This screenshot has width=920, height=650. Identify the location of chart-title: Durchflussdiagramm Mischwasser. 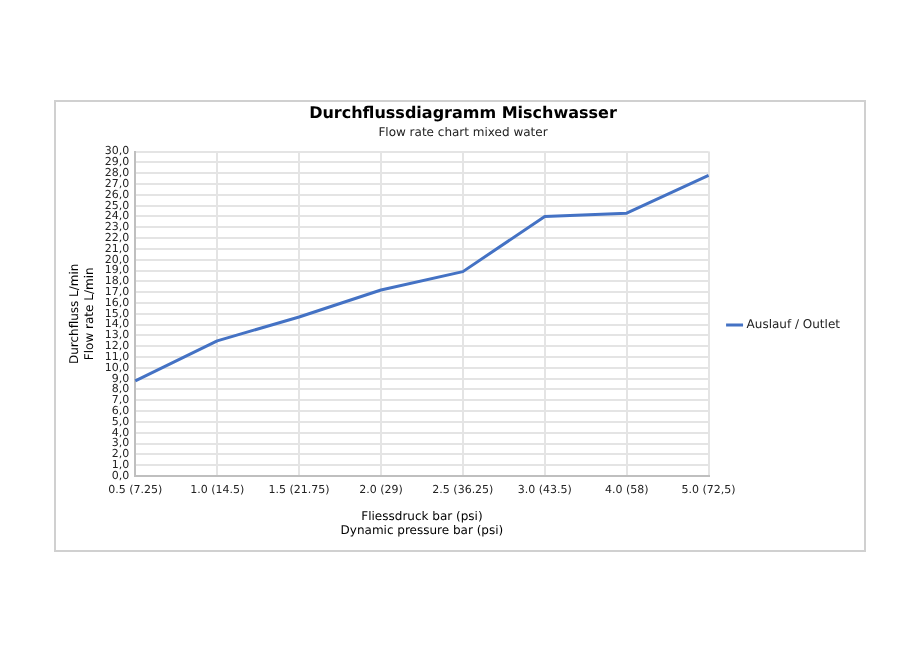
(463, 112).